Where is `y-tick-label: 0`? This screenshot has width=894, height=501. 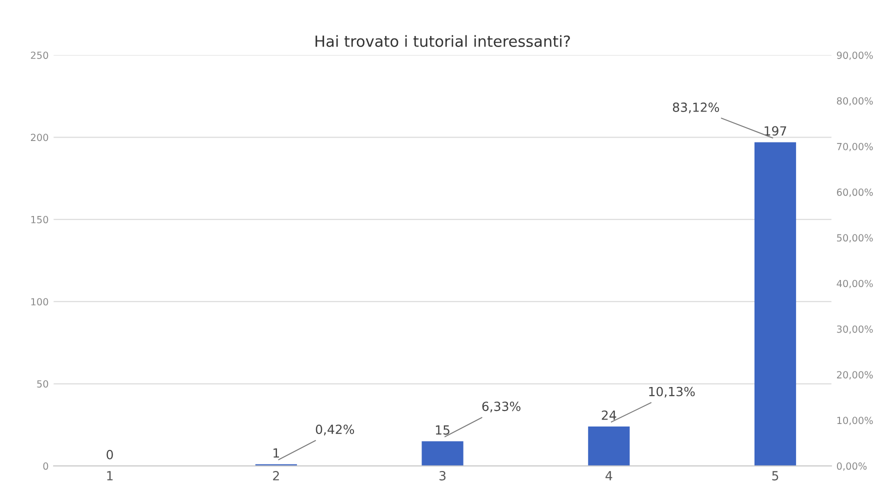 y-tick-label: 0 is located at coordinates (45, 466).